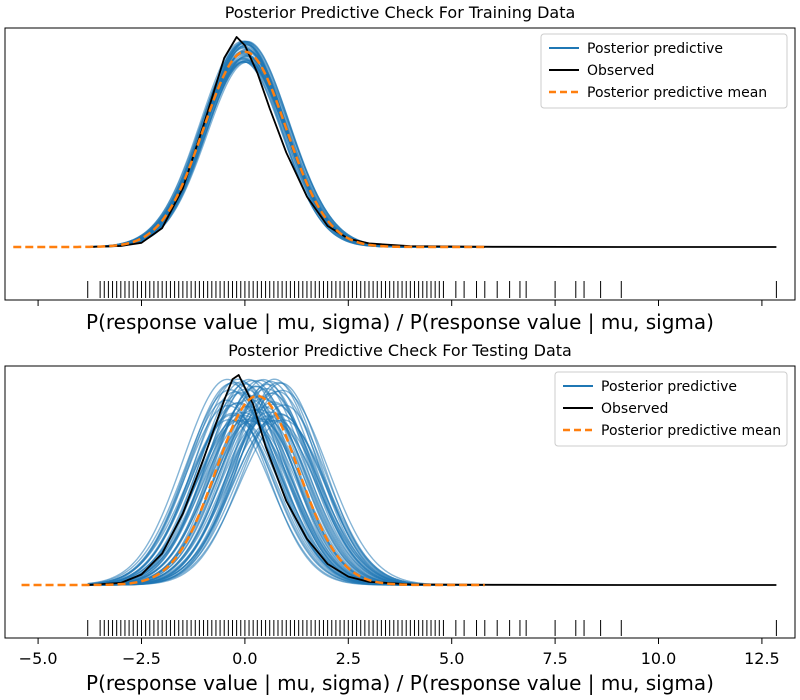 The width and height of the screenshot is (800, 700). Describe the element at coordinates (38, 658) in the screenshot. I see `x-tick-label: −5.0` at that location.